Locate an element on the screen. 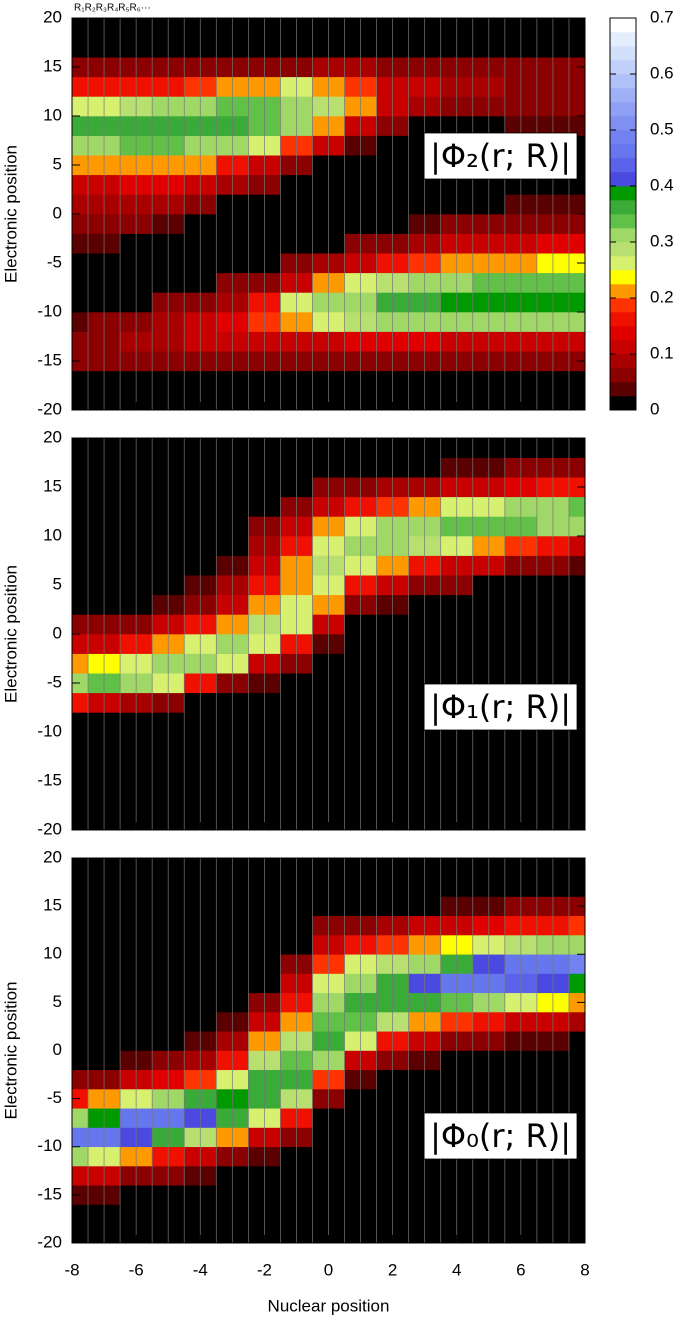 The height and width of the screenshot is (1333, 685). colorbar-tick-label: 0.7 is located at coordinates (662, 16).